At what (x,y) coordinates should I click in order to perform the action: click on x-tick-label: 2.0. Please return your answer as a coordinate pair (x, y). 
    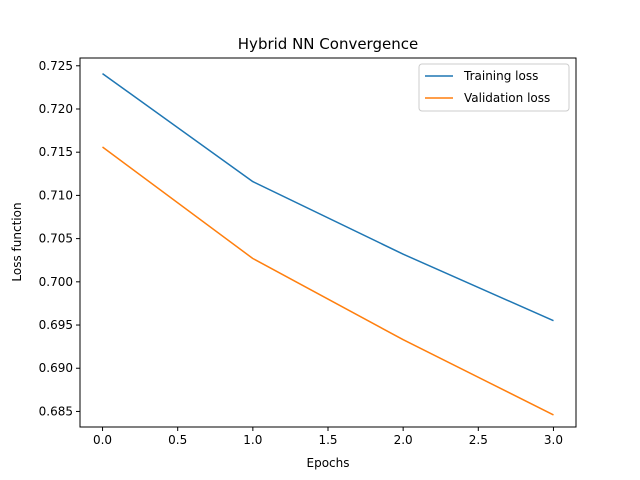
    Looking at the image, I should click on (403, 440).